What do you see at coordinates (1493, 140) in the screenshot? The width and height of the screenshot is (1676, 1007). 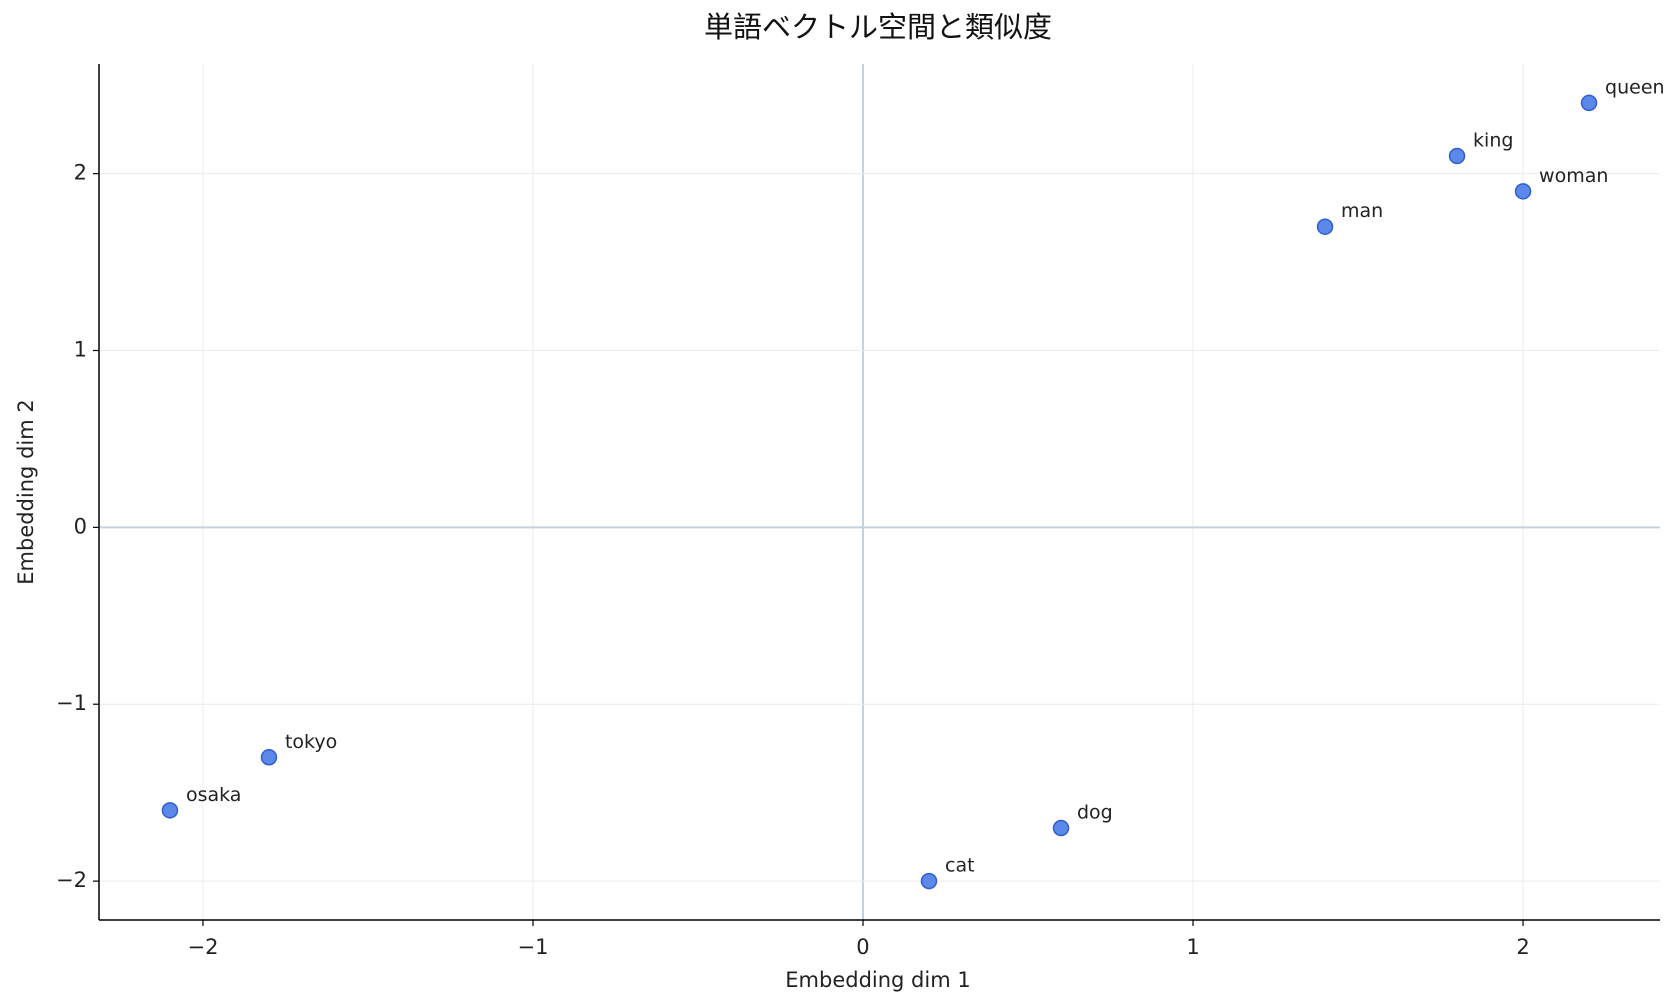 I see `point-label: king` at bounding box center [1493, 140].